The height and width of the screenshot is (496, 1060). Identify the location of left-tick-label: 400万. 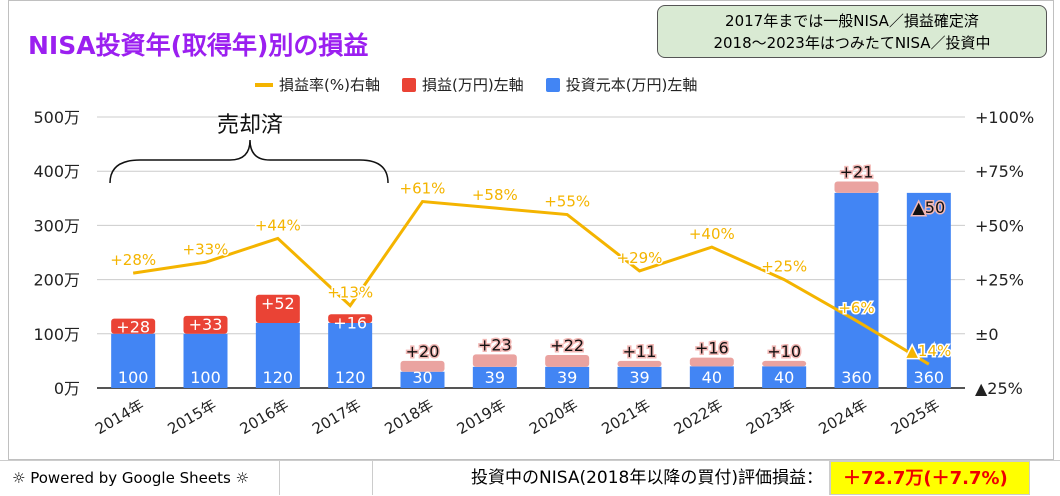
(56, 171).